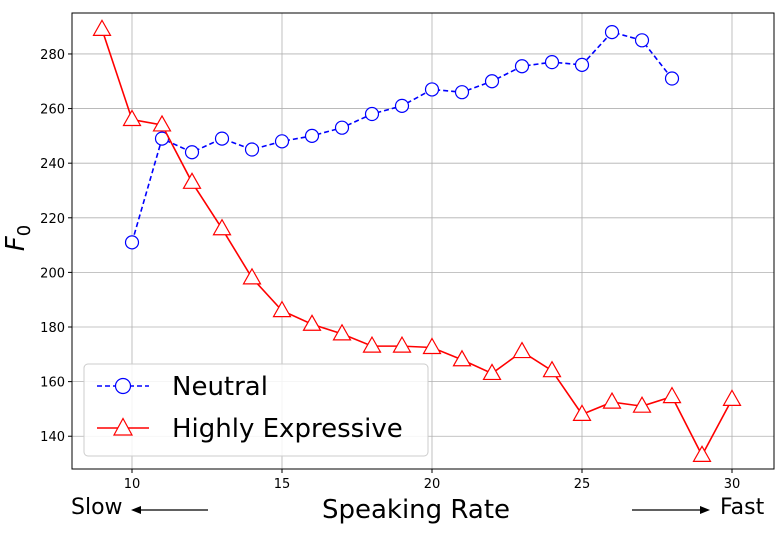 Image resolution: width=783 pixels, height=534 pixels. What do you see at coordinates (52, 164) in the screenshot?
I see `y-tick-label: 240` at bounding box center [52, 164].